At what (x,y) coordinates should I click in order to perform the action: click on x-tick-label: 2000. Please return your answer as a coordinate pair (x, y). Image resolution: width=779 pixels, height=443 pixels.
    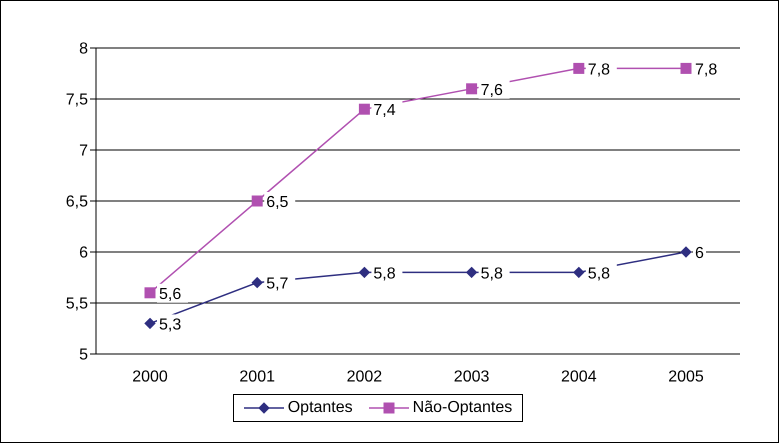
    Looking at the image, I should click on (150, 377).